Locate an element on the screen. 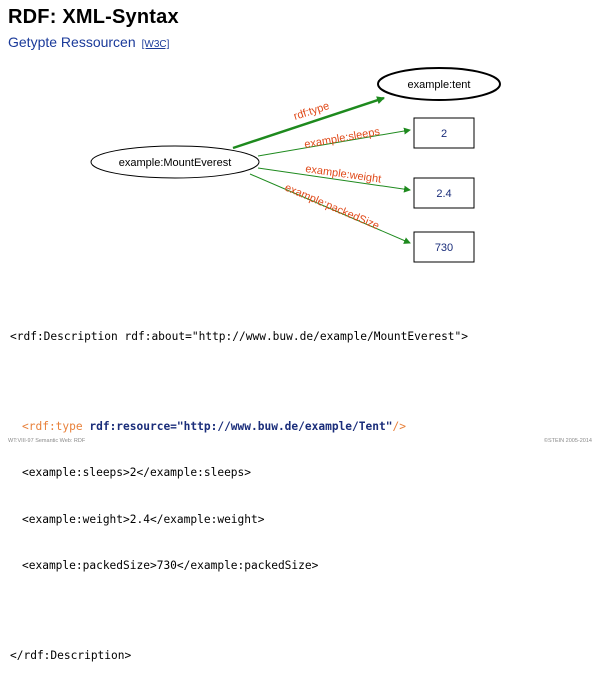  edge-weight is located at coordinates (334, 180).